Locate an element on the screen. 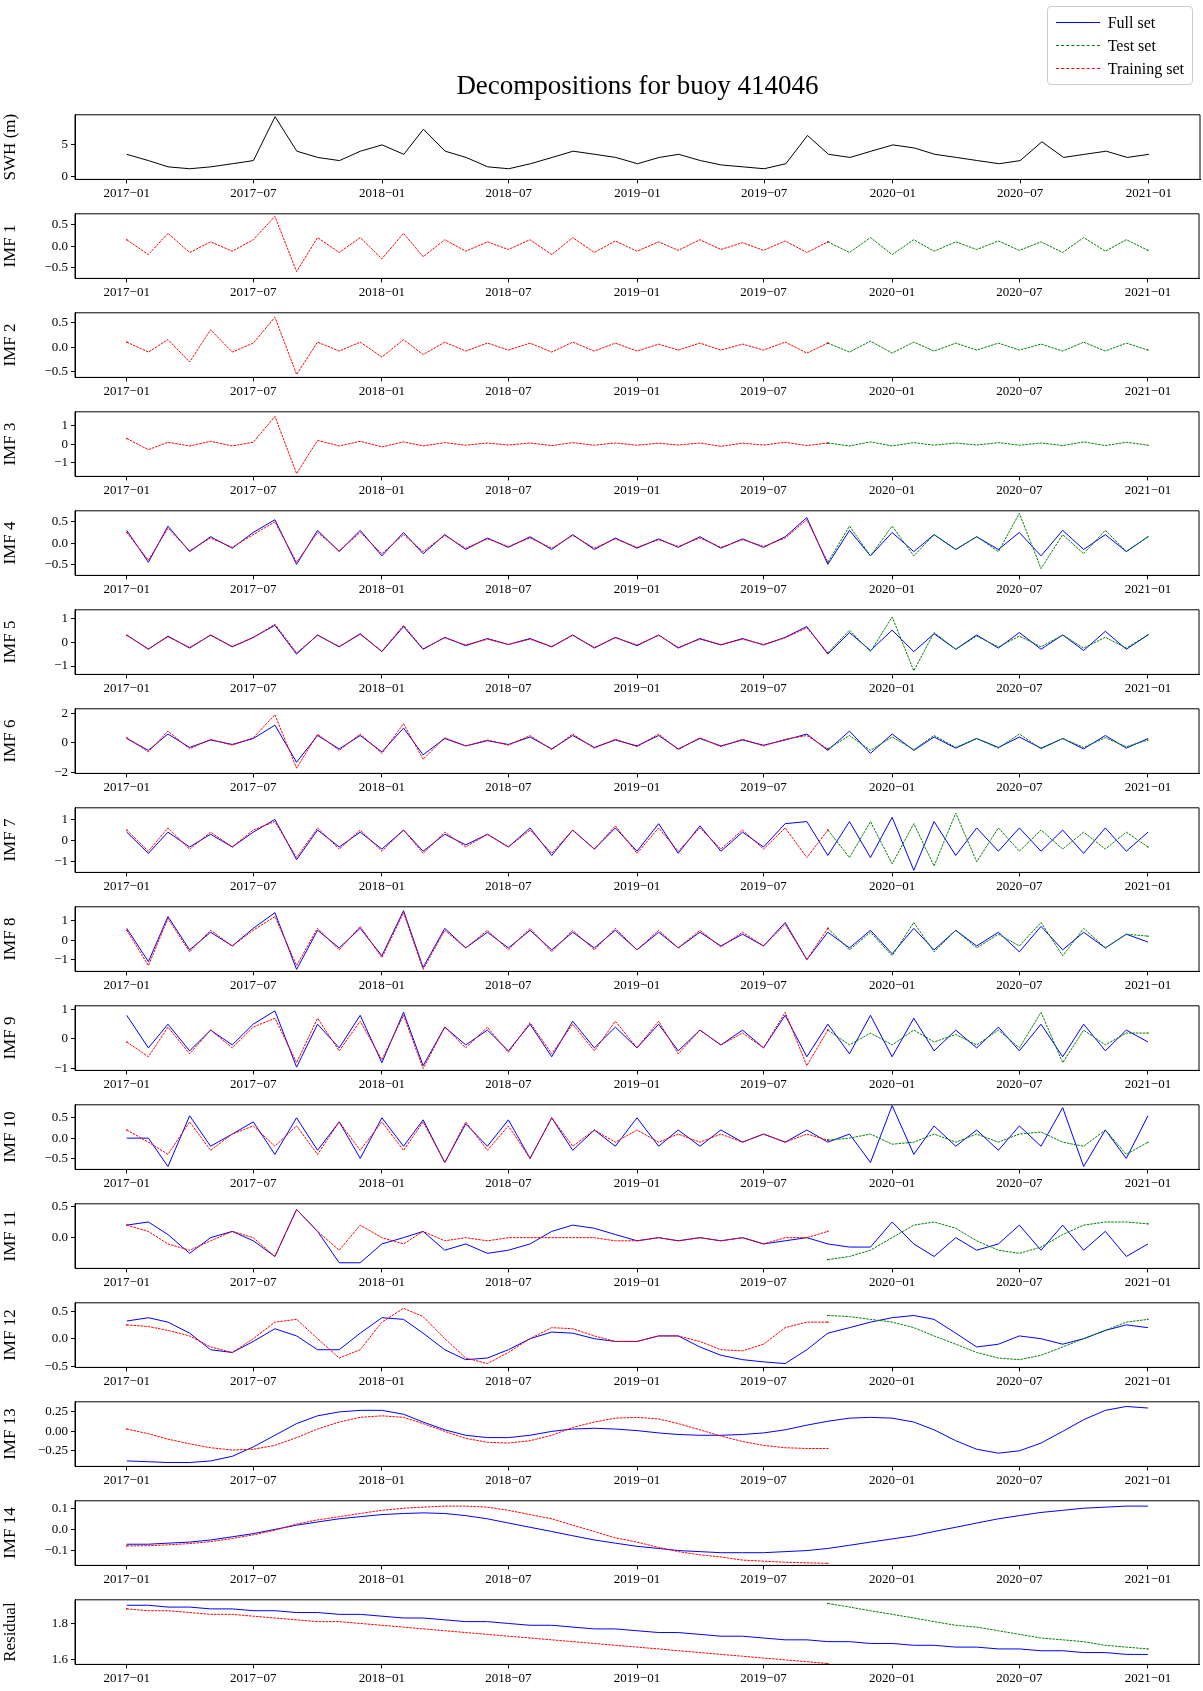 The width and height of the screenshot is (1203, 1691). legend-label: Test set is located at coordinates (1131, 45).